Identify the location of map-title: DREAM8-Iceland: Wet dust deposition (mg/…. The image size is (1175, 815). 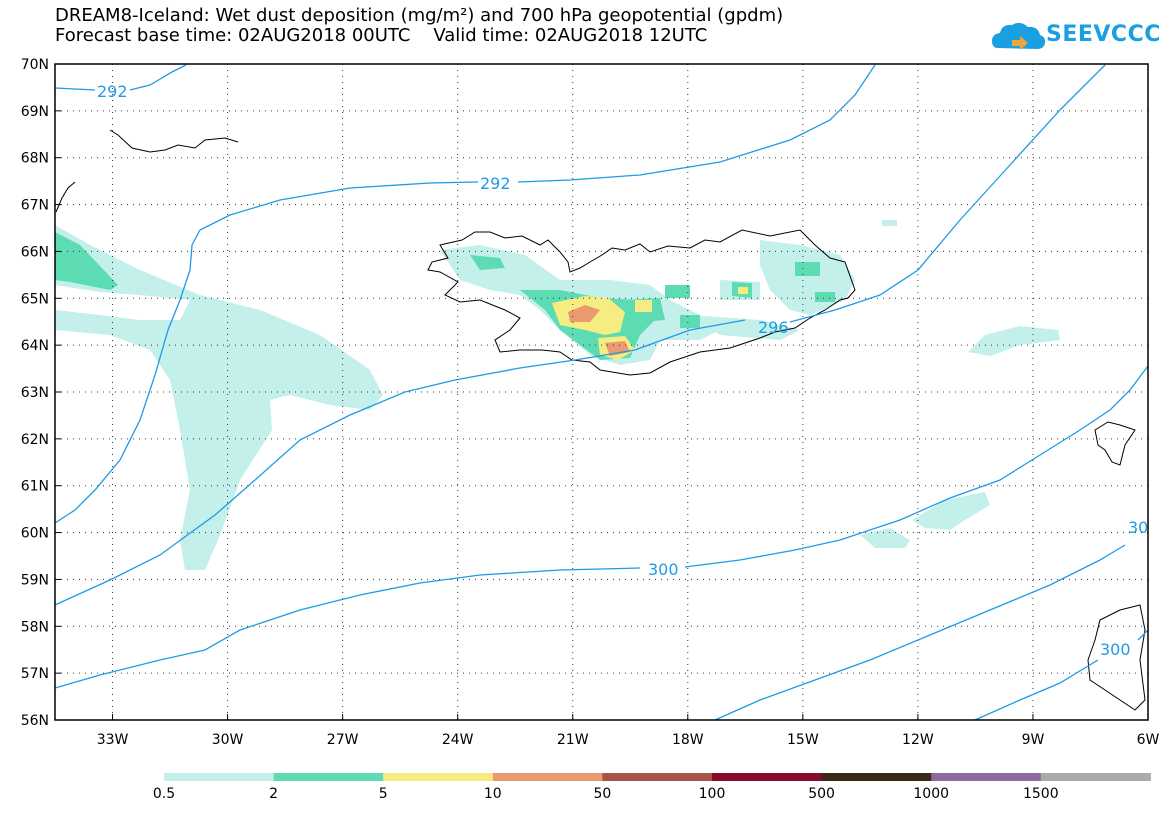
(419, 15).